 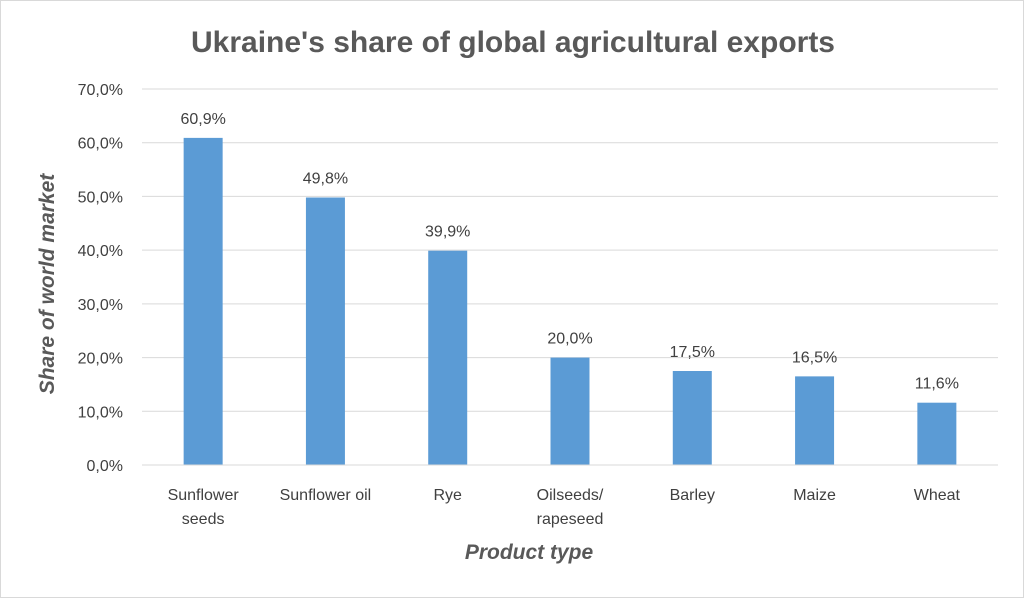 What do you see at coordinates (100, 251) in the screenshot?
I see `y-tick-label: 40,0%` at bounding box center [100, 251].